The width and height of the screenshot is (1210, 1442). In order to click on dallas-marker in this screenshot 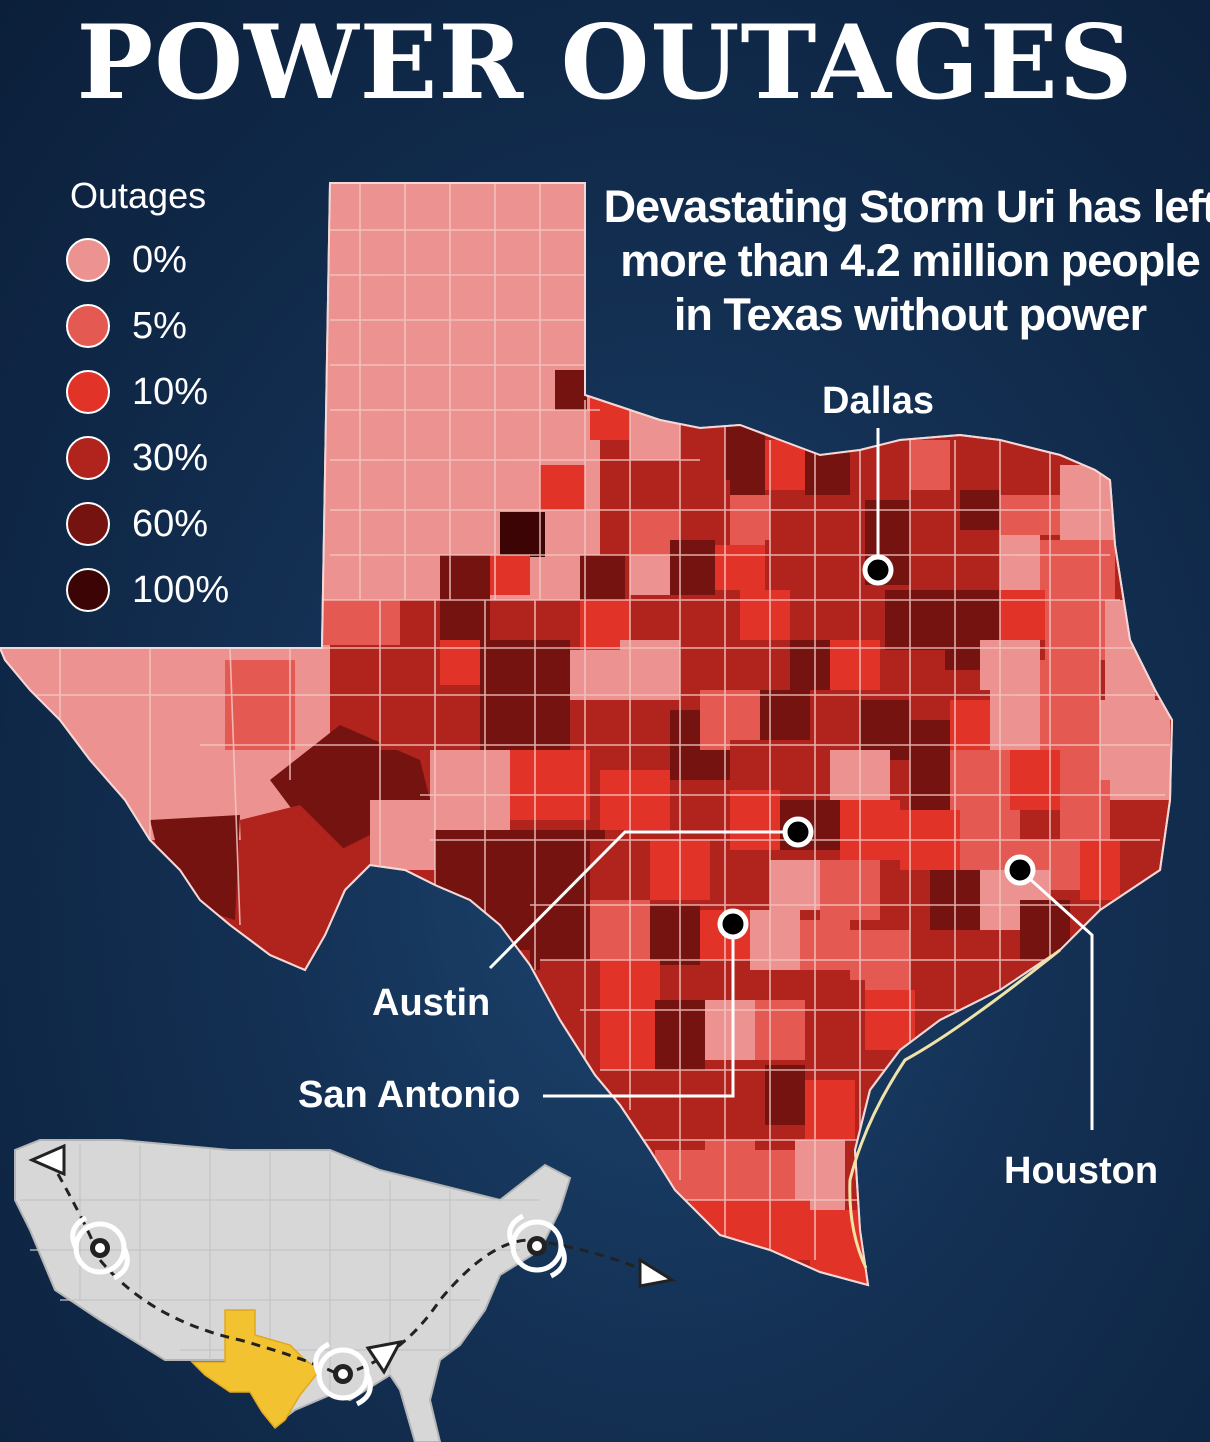, I will do `click(878, 570)`.